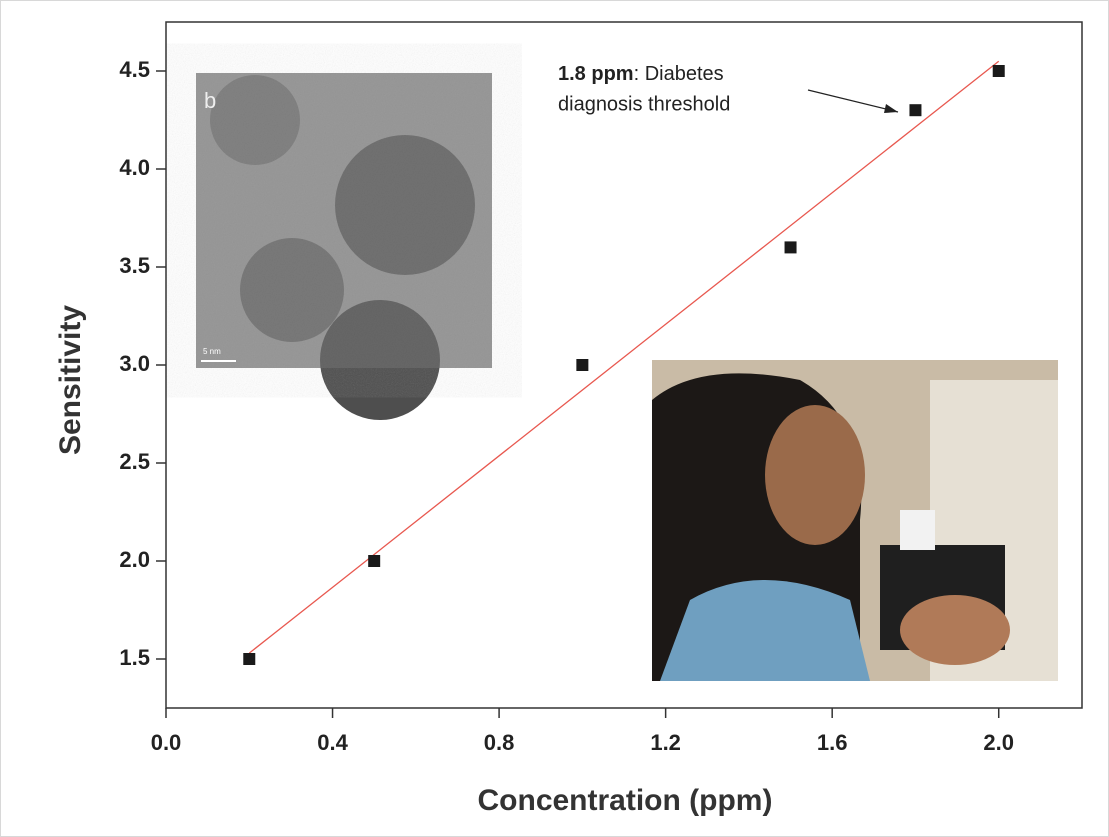 Image resolution: width=1109 pixels, height=837 pixels. I want to click on face, so click(815, 475).